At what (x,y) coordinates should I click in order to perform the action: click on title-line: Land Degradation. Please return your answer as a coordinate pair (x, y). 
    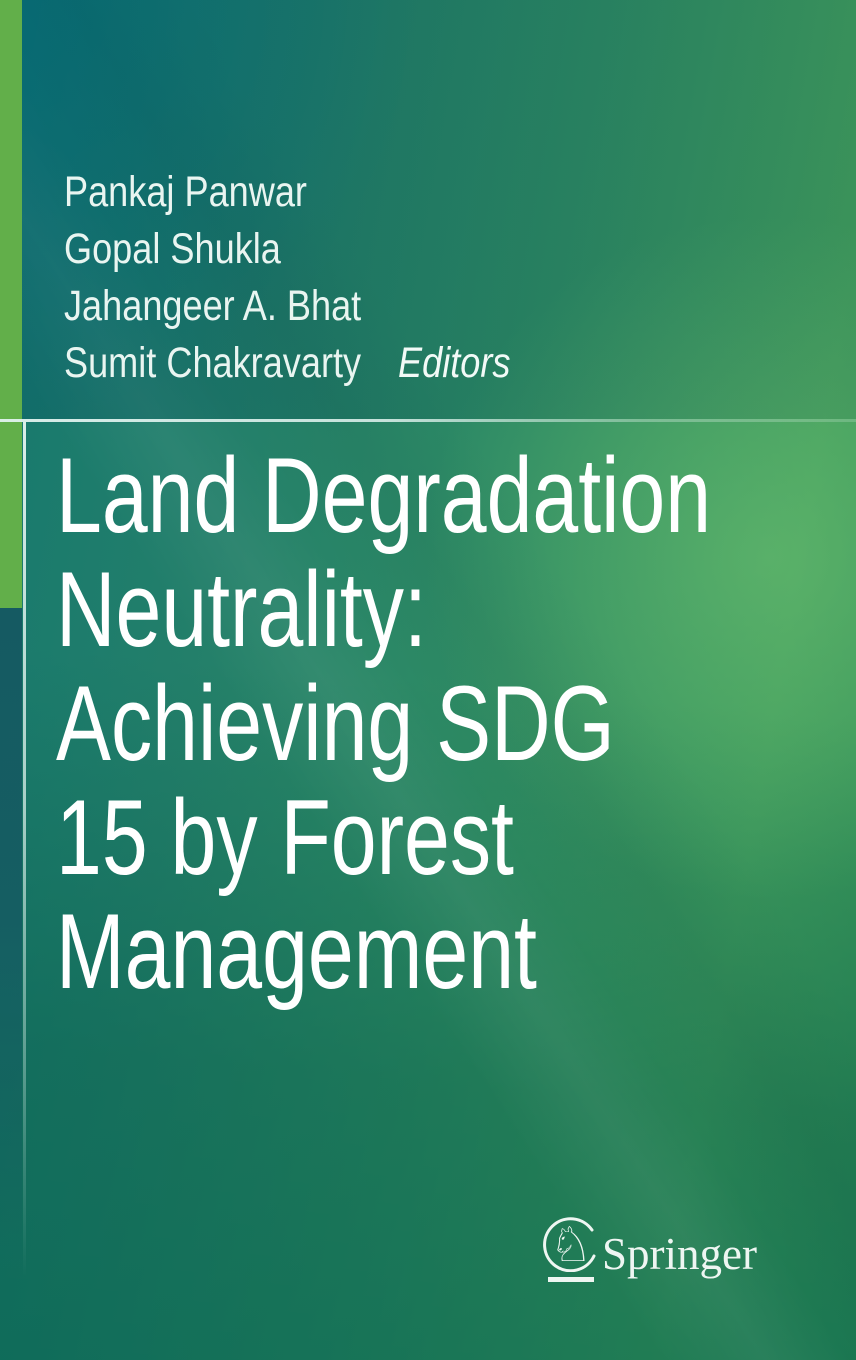
    Looking at the image, I should click on (384, 495).